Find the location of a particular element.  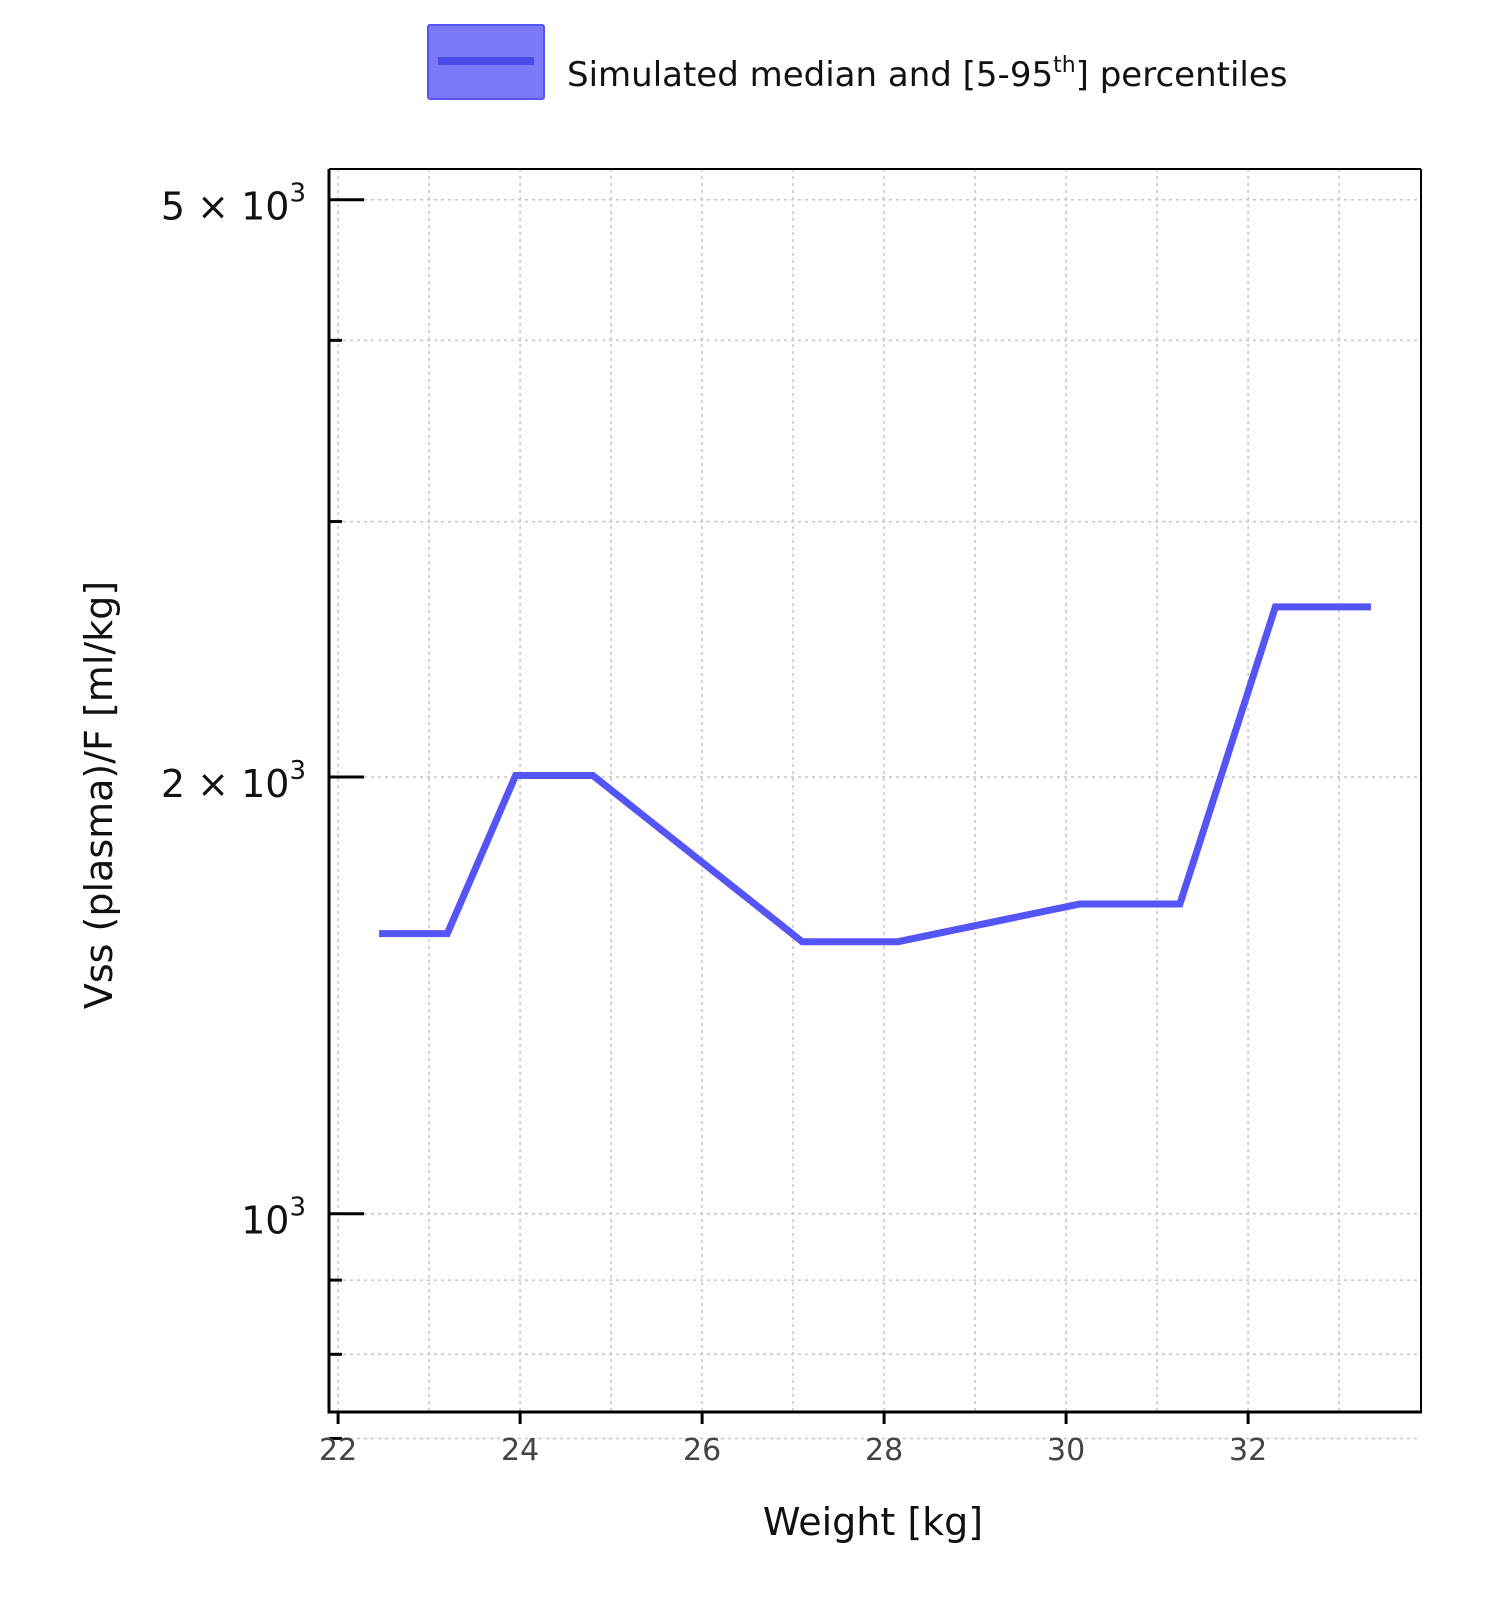

data-lines is located at coordinates (875, 774).